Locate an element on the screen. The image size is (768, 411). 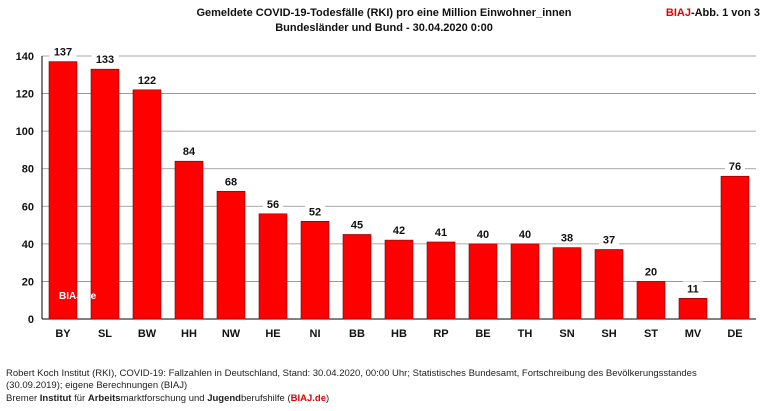
data-label: 56 is located at coordinates (273, 205).